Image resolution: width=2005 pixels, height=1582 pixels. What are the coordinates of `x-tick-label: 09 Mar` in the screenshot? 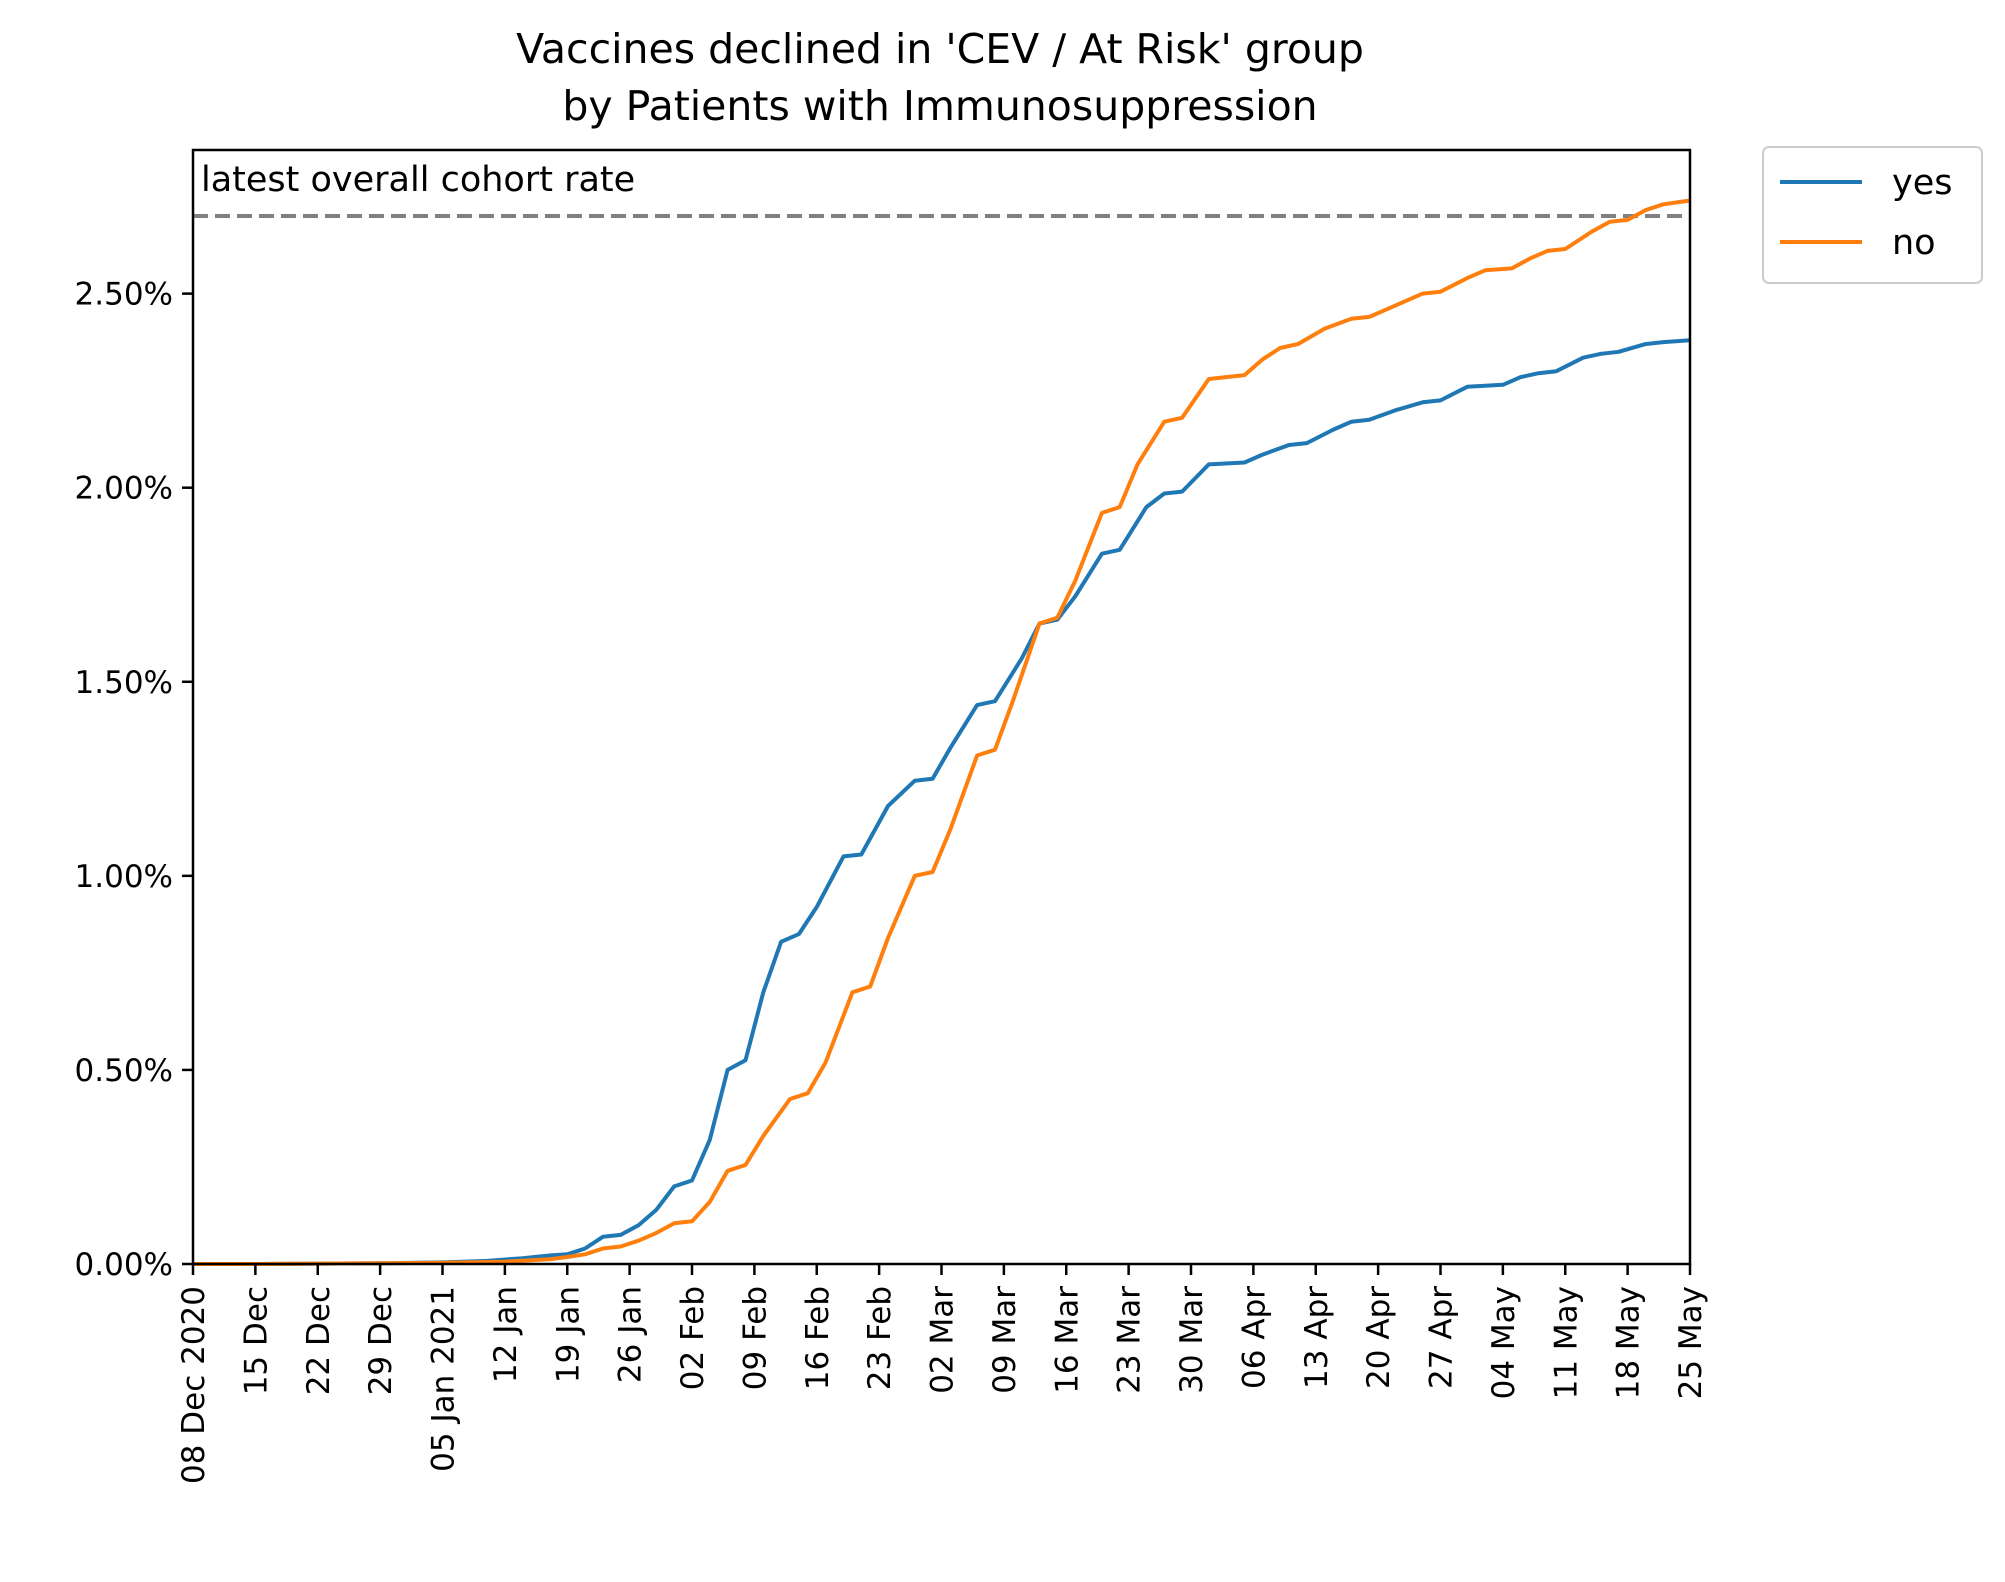 It's located at (1005, 1340).